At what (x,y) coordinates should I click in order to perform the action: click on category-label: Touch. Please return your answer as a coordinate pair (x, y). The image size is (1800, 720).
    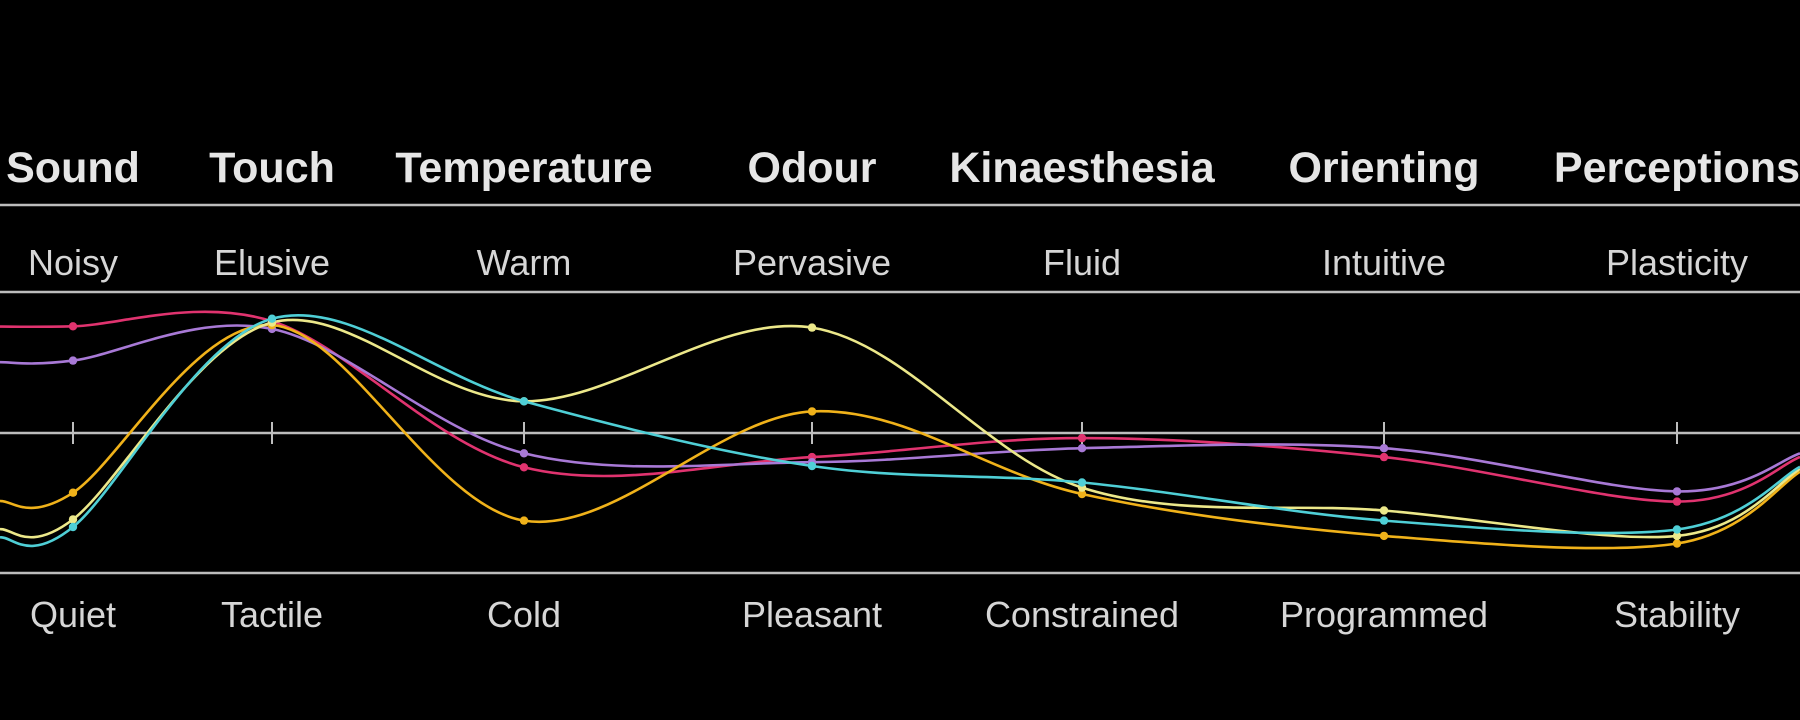
    Looking at the image, I should click on (272, 168).